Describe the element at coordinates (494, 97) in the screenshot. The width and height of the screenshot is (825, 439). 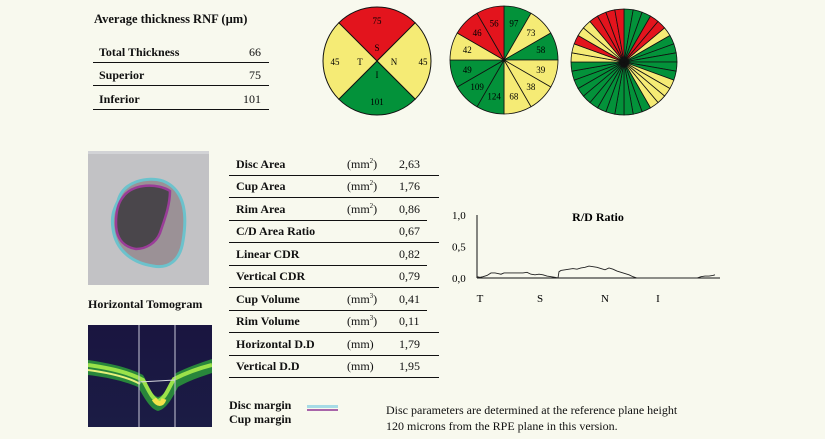
I see `clock-sector-value: 124` at that location.